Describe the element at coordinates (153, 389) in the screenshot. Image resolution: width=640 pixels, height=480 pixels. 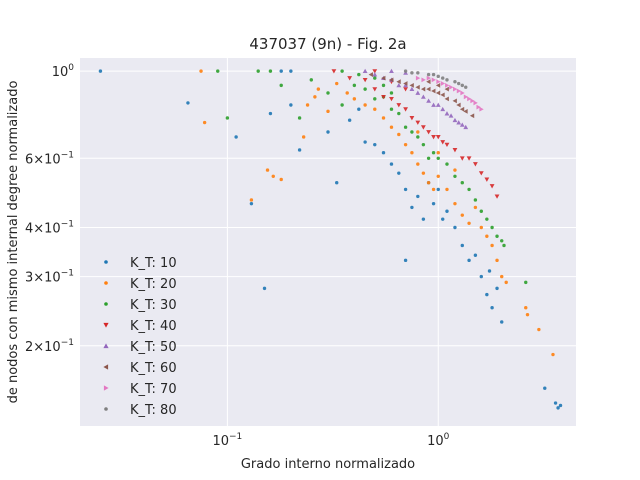
I see `legend-label: K_T: 70` at that location.